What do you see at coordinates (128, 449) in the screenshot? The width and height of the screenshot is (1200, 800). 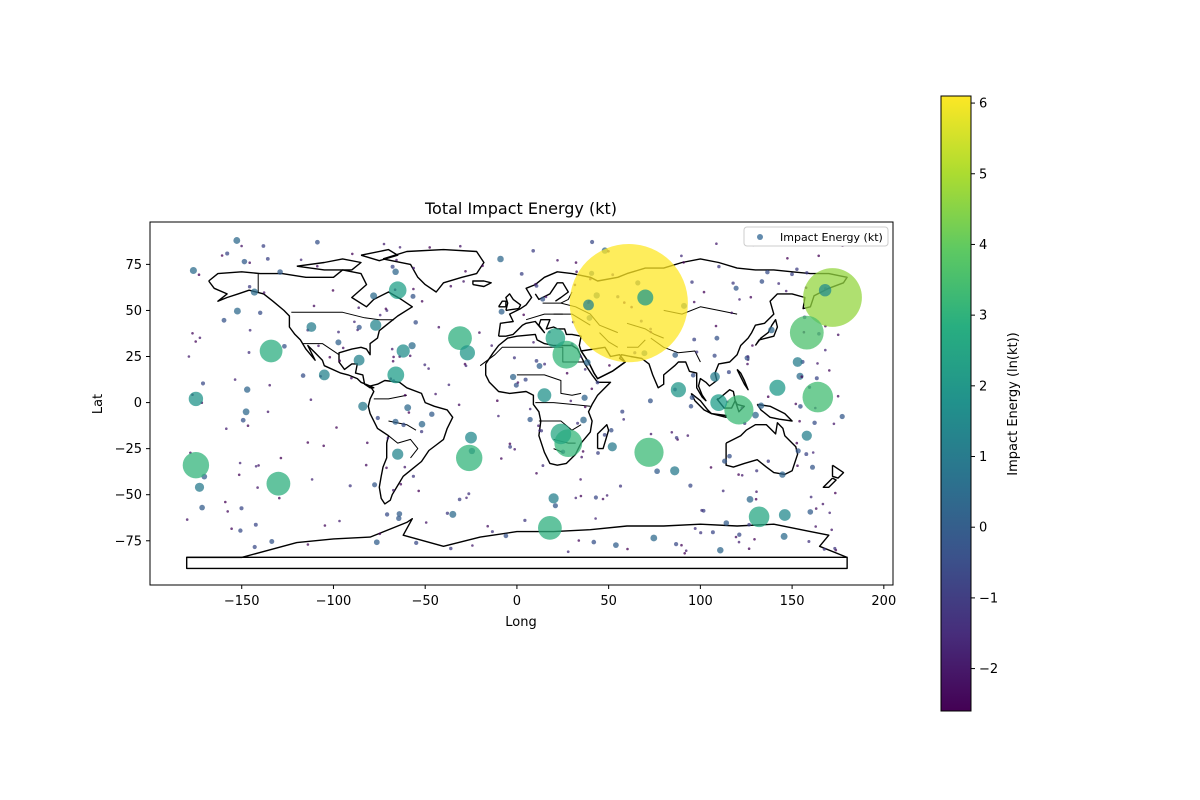 I see `y-tick-label: −25` at bounding box center [128, 449].